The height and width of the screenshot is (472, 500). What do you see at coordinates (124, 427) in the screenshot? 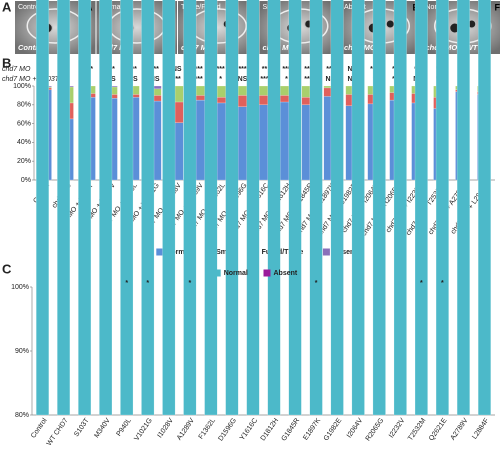
I see `x-tick-label: P940L` at bounding box center [124, 427].